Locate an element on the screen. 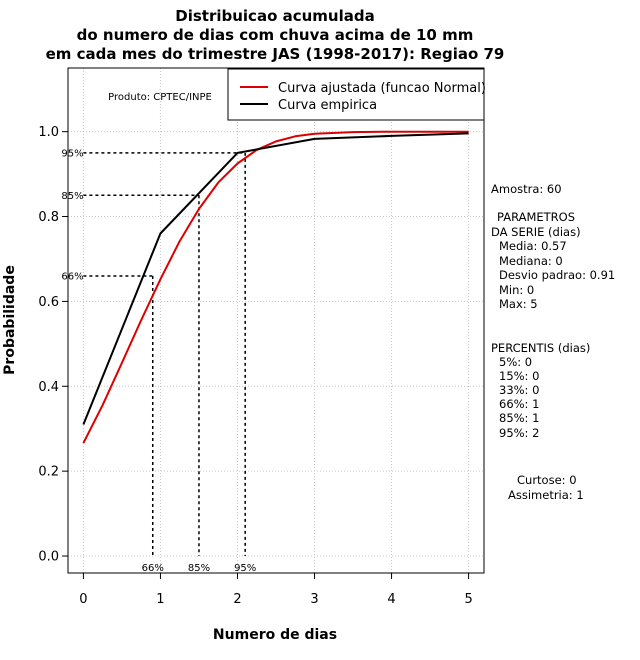  y-tick-label-3: 0.6 is located at coordinates (48, 302).